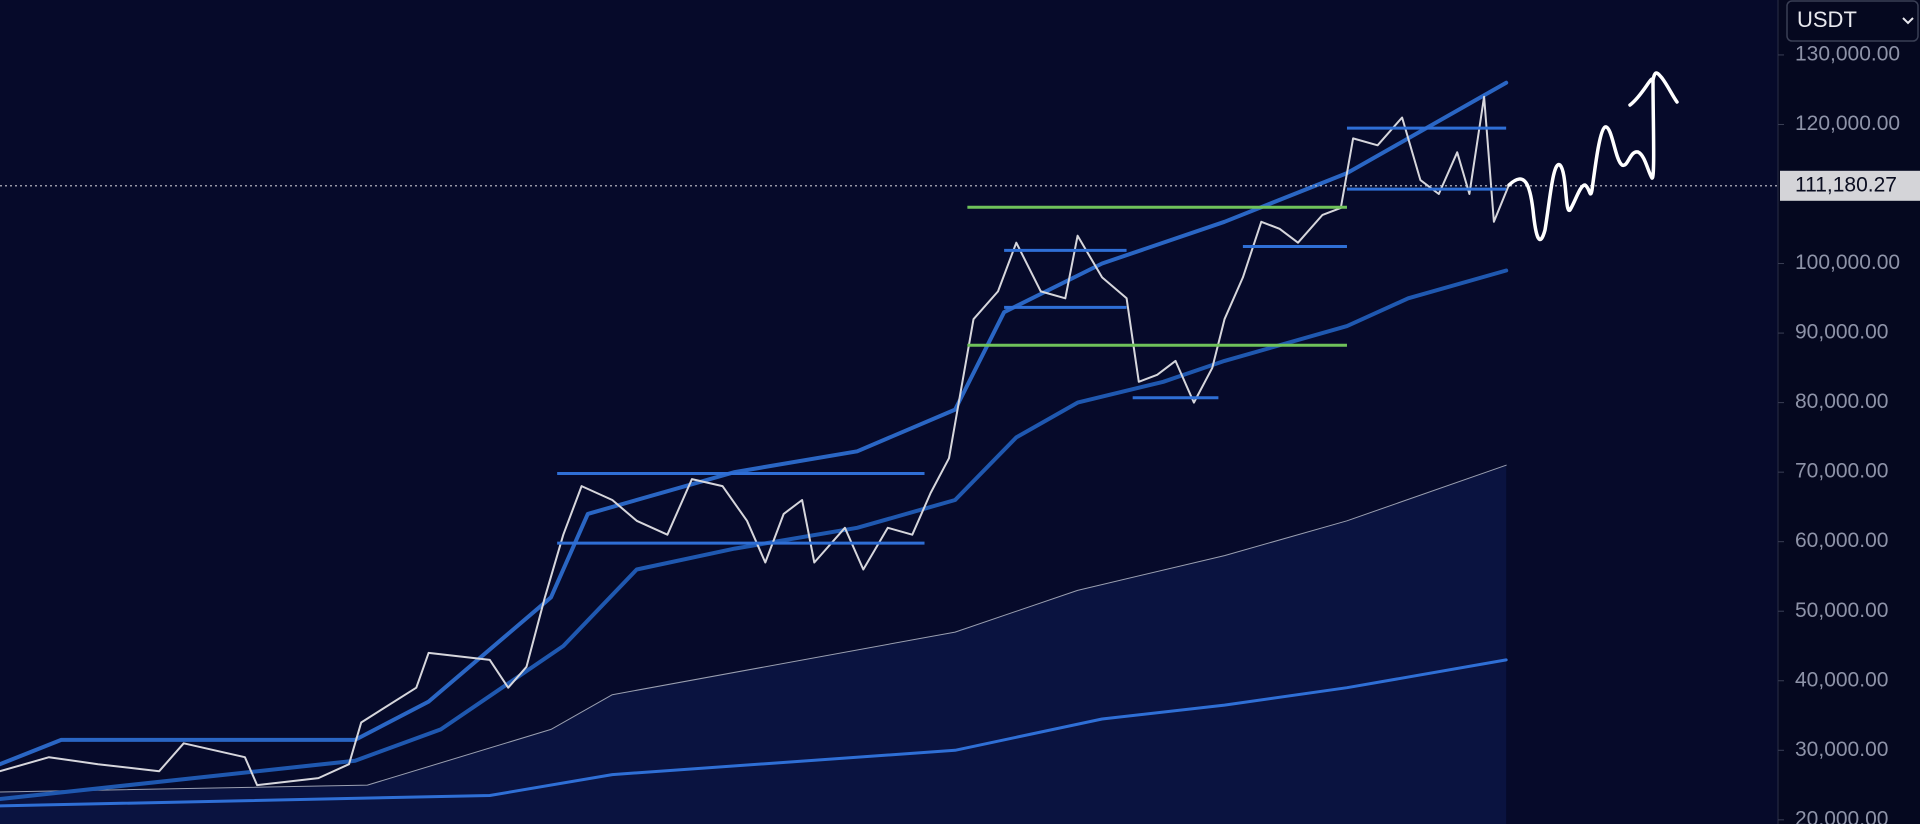 This screenshot has height=824, width=1920. I want to click on y-tick-label: 40,000.00, so click(1841, 679).